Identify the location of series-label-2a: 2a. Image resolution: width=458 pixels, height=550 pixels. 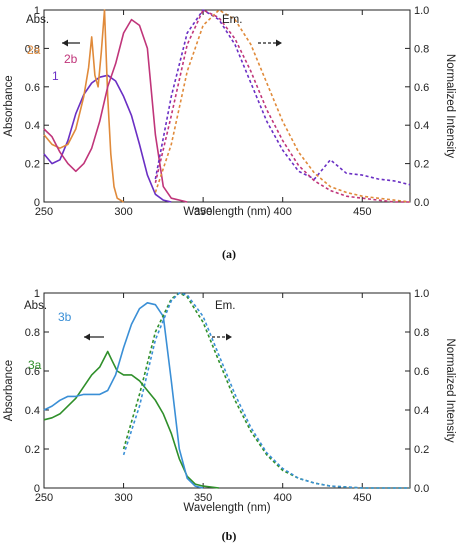
(34, 50).